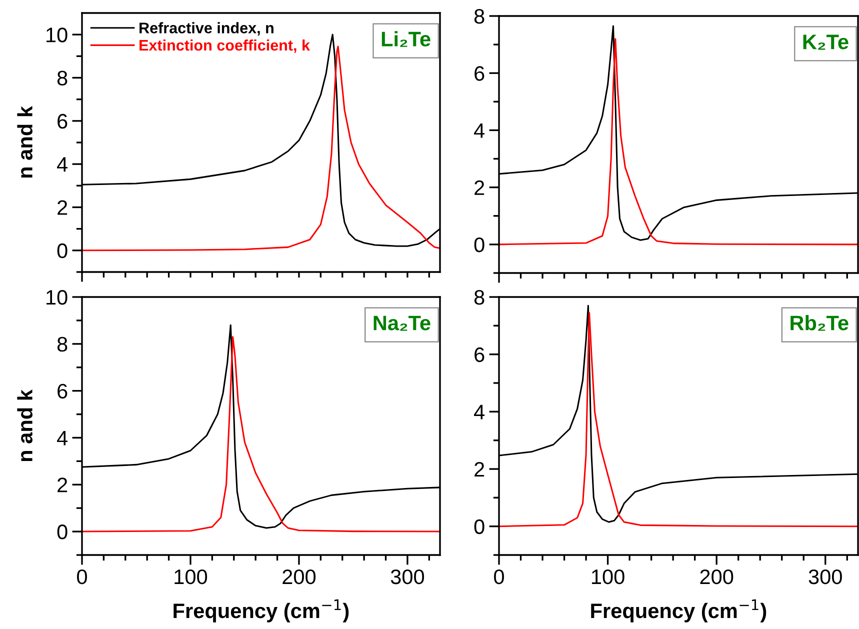  Describe the element at coordinates (406, 39) in the screenshot. I see `annotation: Li₂Te` at that location.